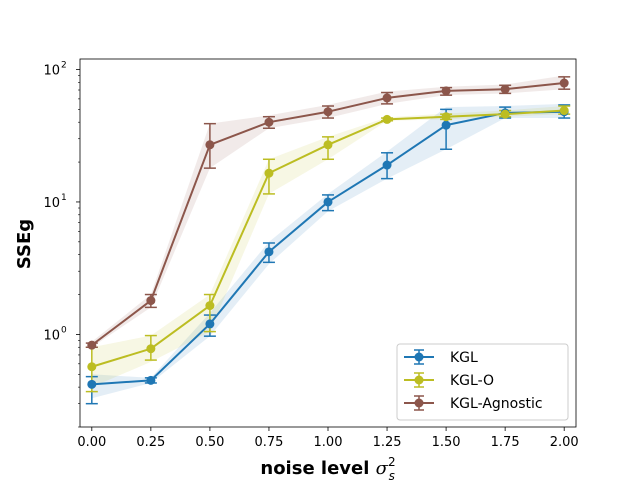 The height and width of the screenshot is (480, 640). Describe the element at coordinates (464, 358) in the screenshot. I see `legend-kgl-label: KGL` at that location.